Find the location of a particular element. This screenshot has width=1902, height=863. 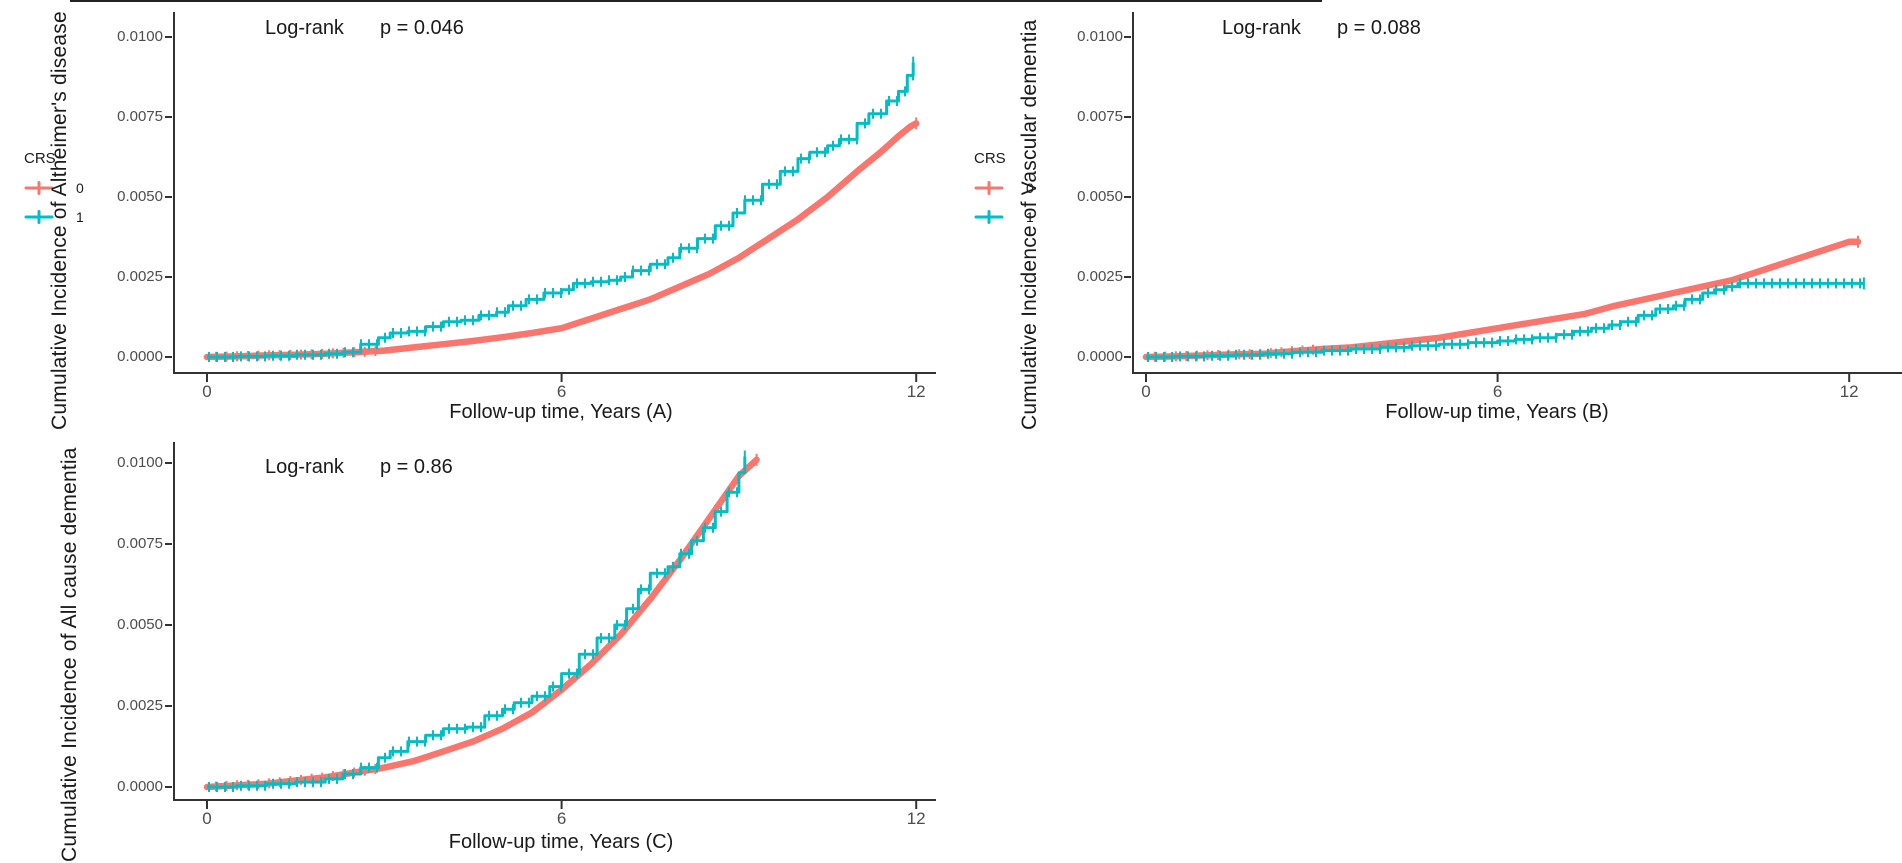

logrank-annotation: Log-rank p = 0.86 is located at coordinates (359, 467).